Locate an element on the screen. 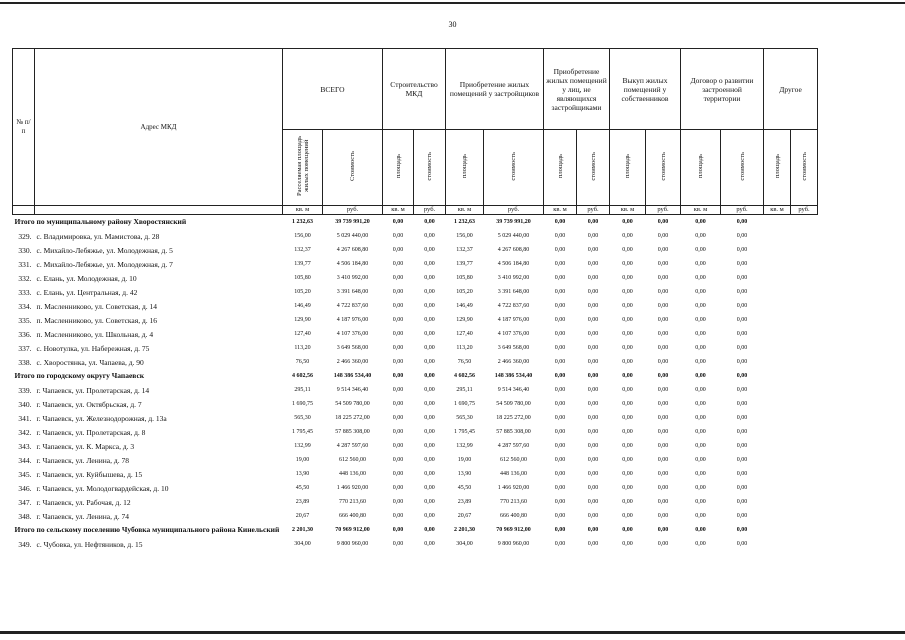 Image resolution: width=905 pixels, height=640 pixels. column-header-text: стоимость is located at coordinates (663, 166).